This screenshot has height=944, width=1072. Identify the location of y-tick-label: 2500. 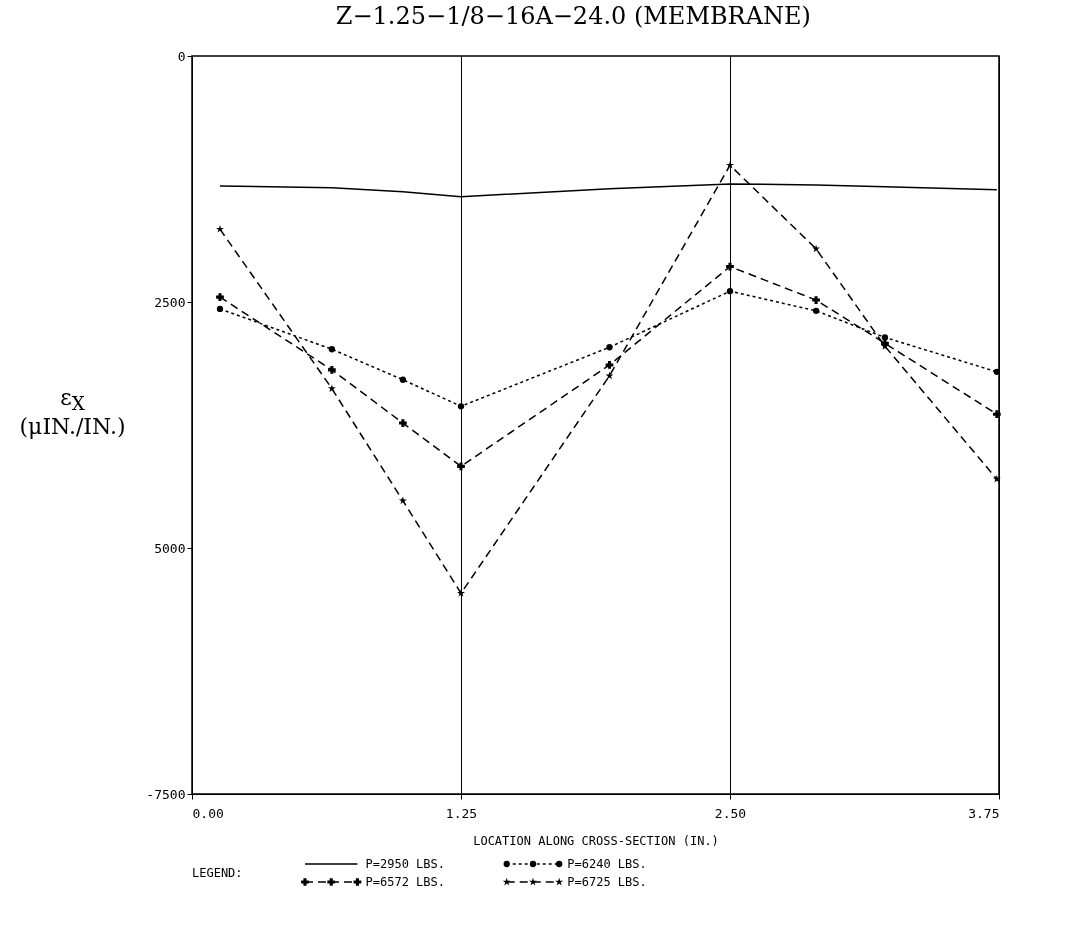
(170, 302).